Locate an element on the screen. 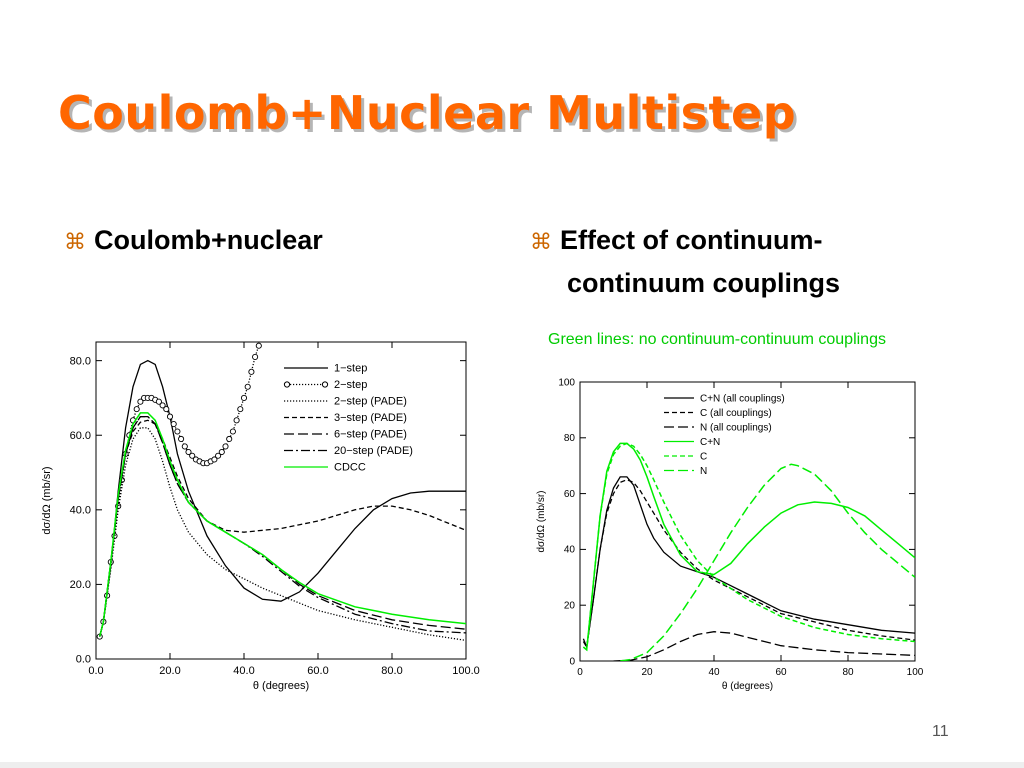 This screenshot has width=1024, height=768. y-tick-label: 20.0 is located at coordinates (80, 585).